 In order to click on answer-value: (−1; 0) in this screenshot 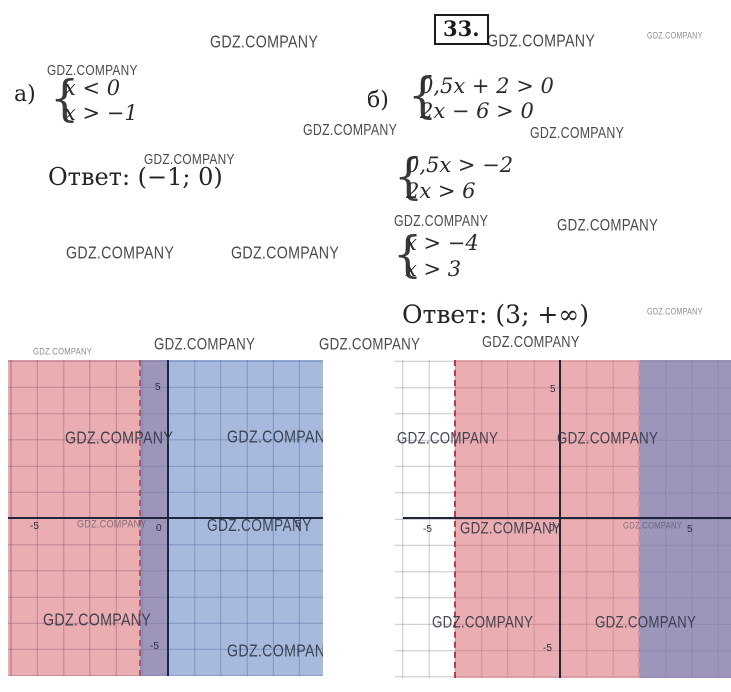, I will do `click(180, 177)`.